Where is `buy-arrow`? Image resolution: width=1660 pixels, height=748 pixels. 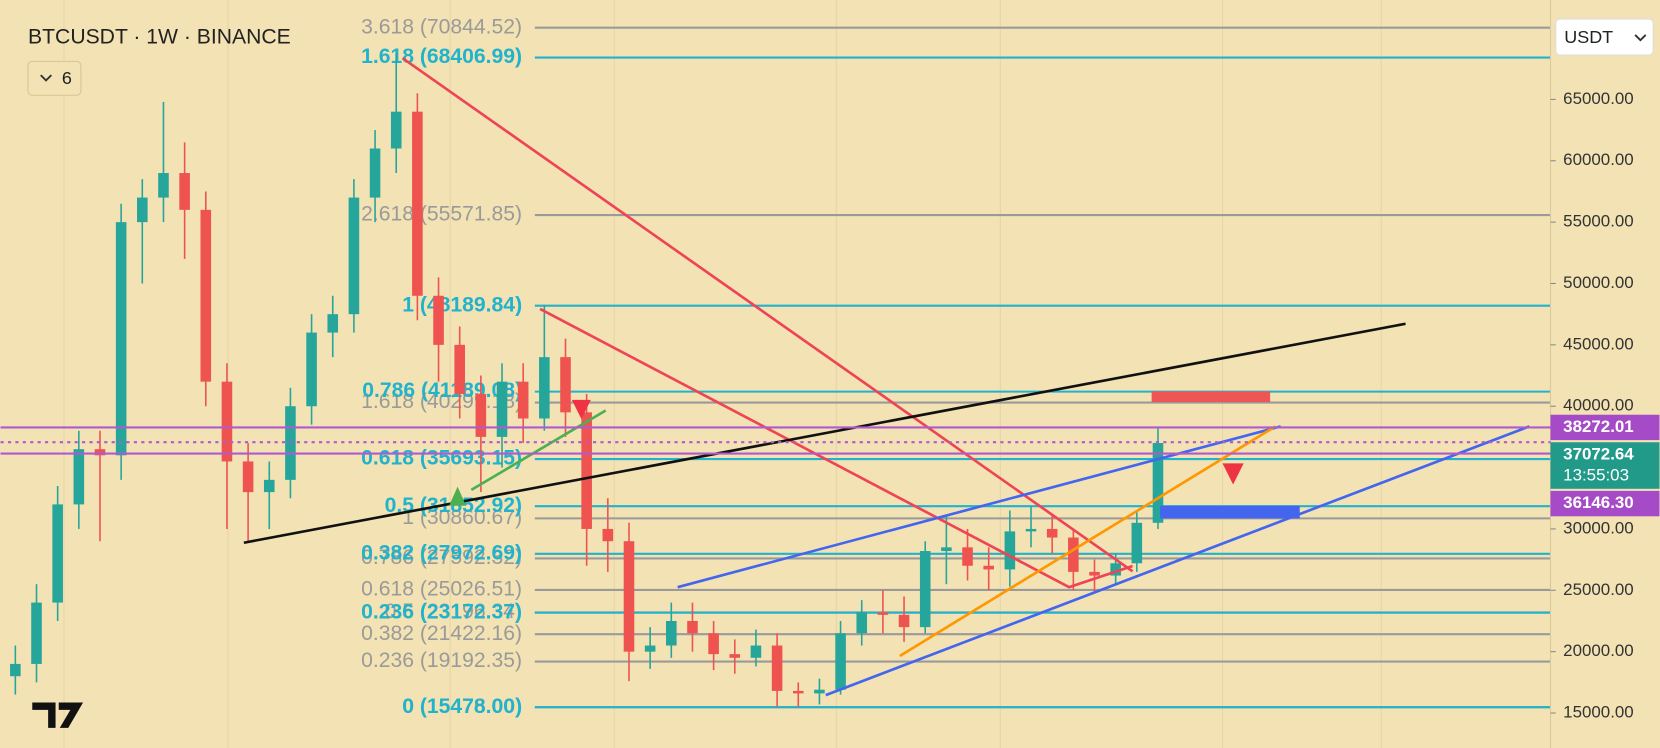 buy-arrow is located at coordinates (458, 496).